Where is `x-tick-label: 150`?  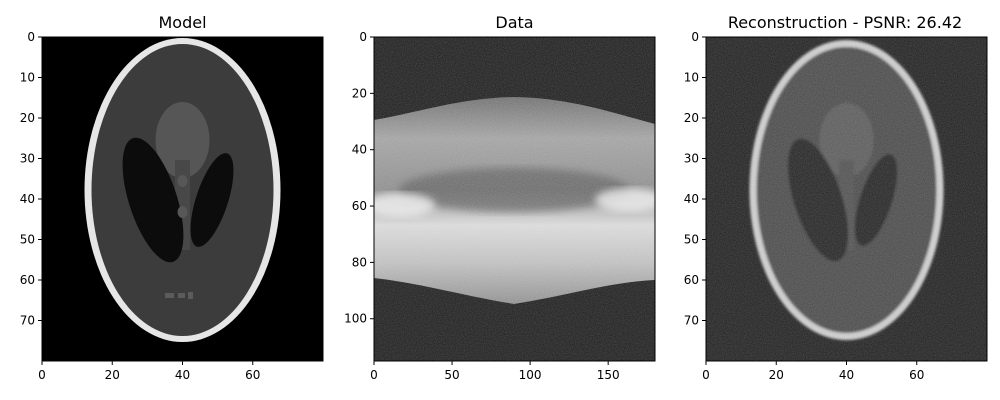 x-tick-label: 150 is located at coordinates (608, 375).